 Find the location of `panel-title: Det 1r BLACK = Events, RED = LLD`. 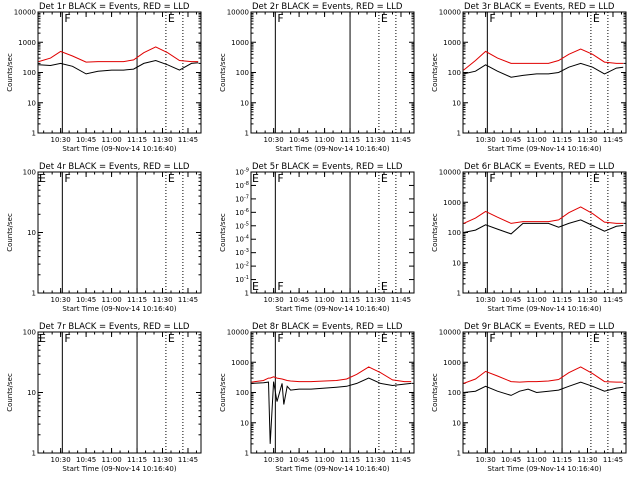

panel-title: Det 1r BLACK = Events, RED = LLD is located at coordinates (114, 7).